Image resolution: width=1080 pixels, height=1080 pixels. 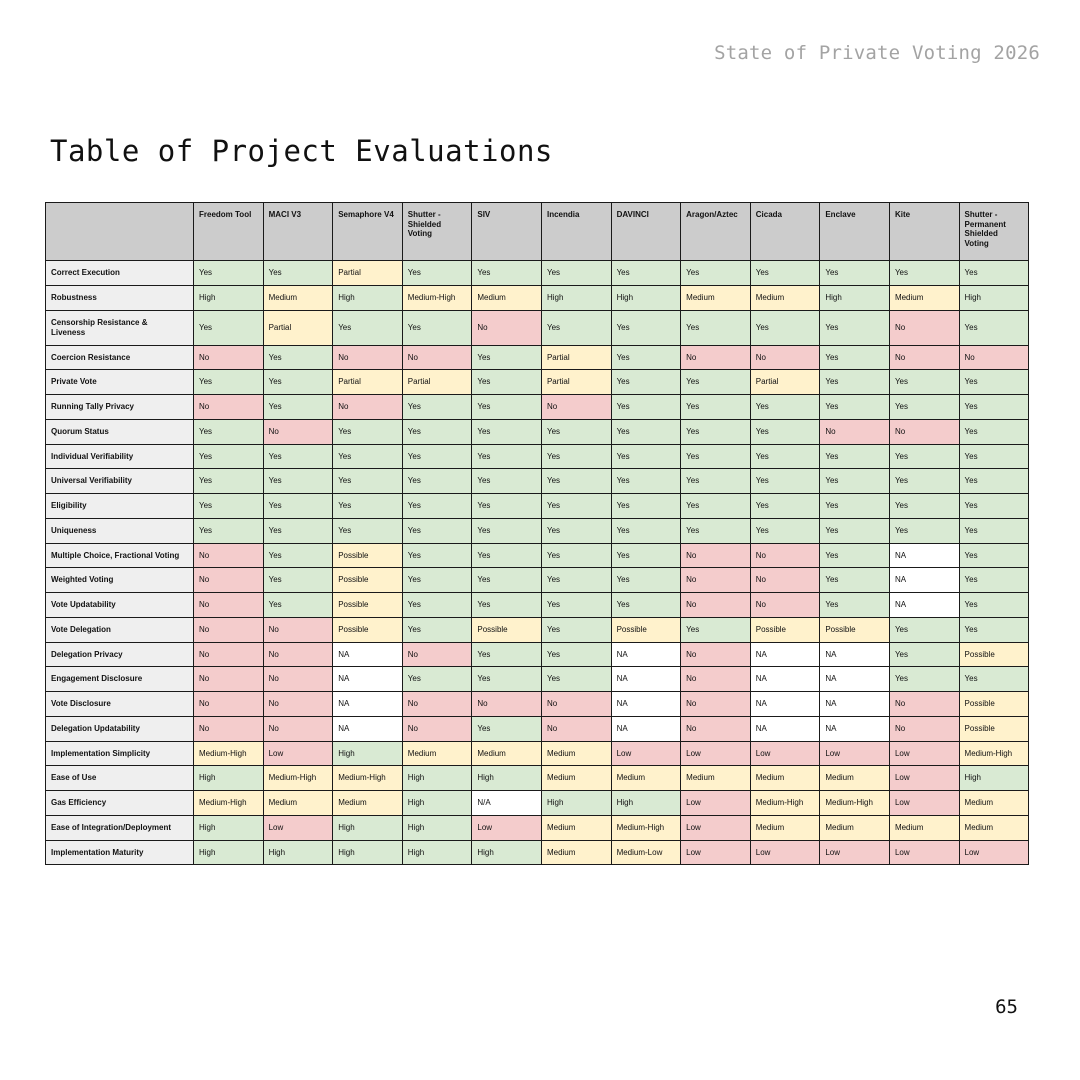 I want to click on row-label: Ease of Integration/Deployment, so click(x=119, y=827).